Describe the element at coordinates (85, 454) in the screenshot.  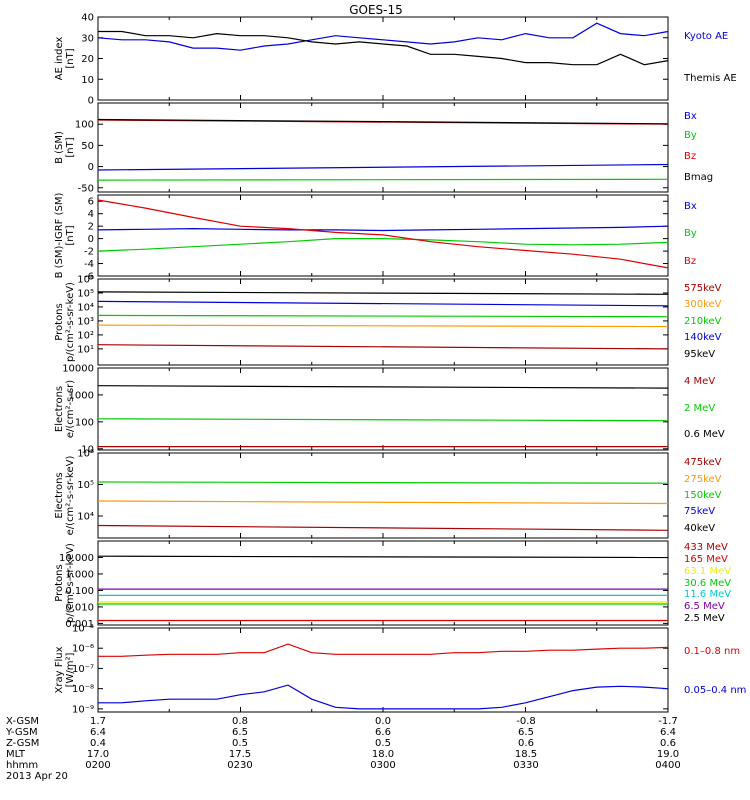
I see `y-tick-label: 10⁶` at that location.